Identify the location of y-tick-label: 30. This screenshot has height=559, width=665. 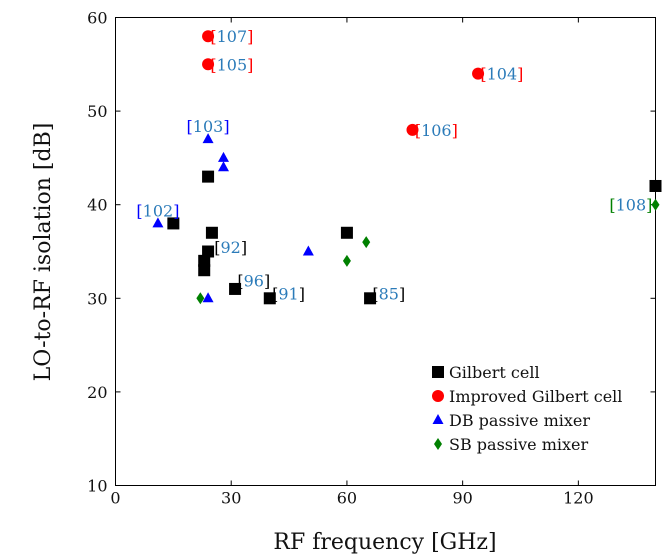
(97, 298).